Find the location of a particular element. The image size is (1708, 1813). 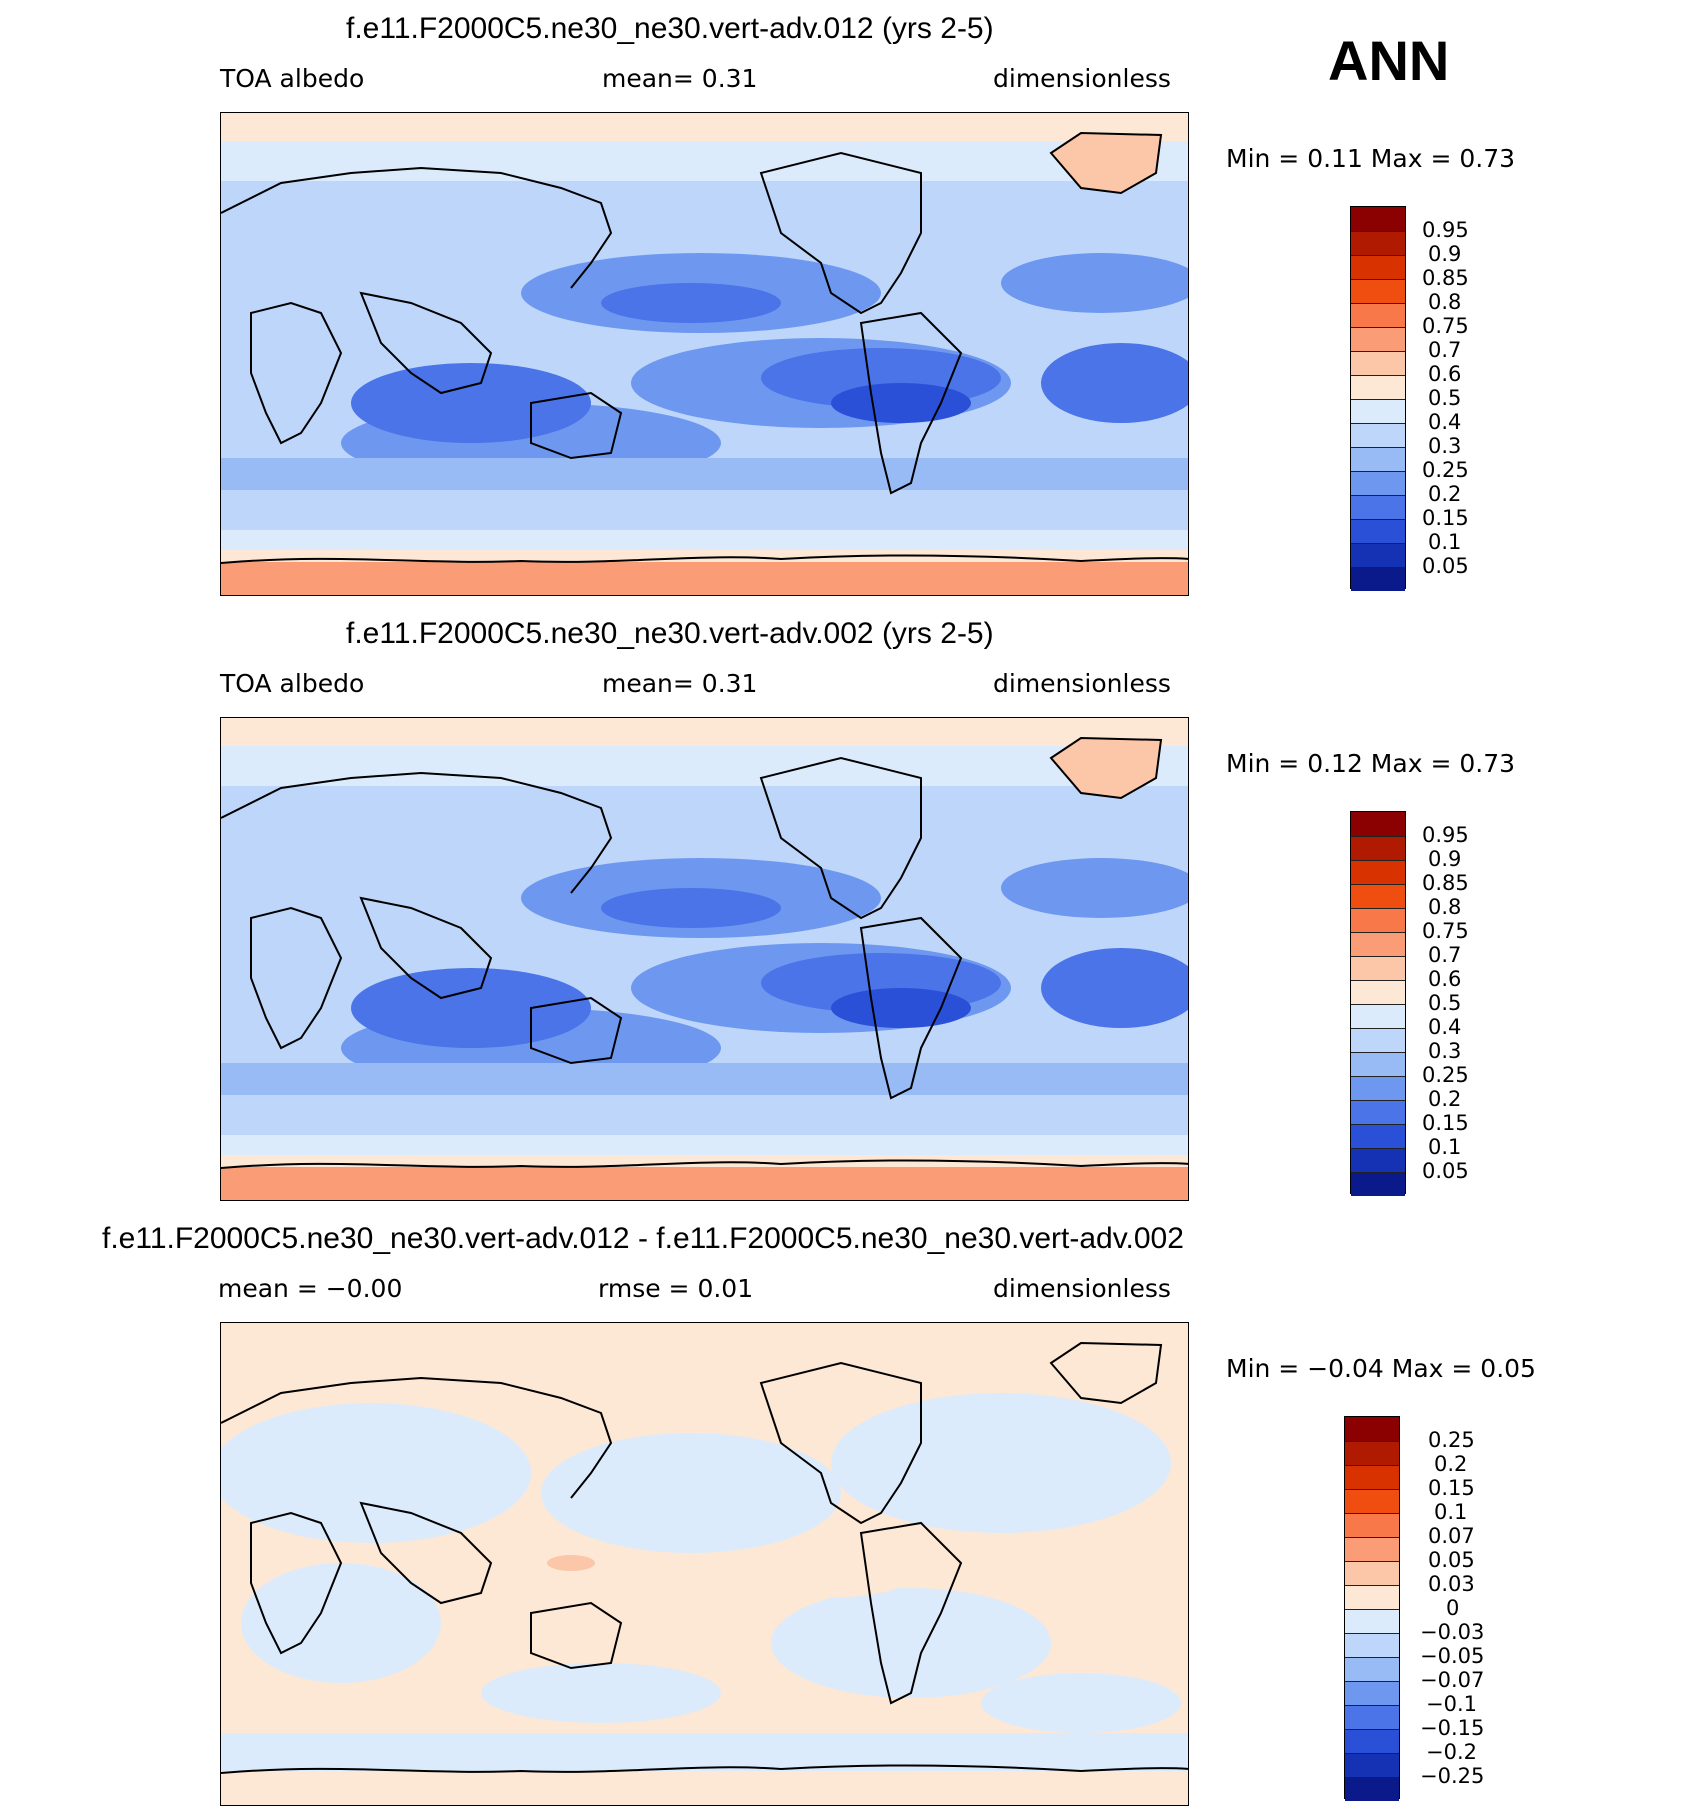

panel-1-min-max: Min = 0.11 Max = 0.73 is located at coordinates (1371, 158).